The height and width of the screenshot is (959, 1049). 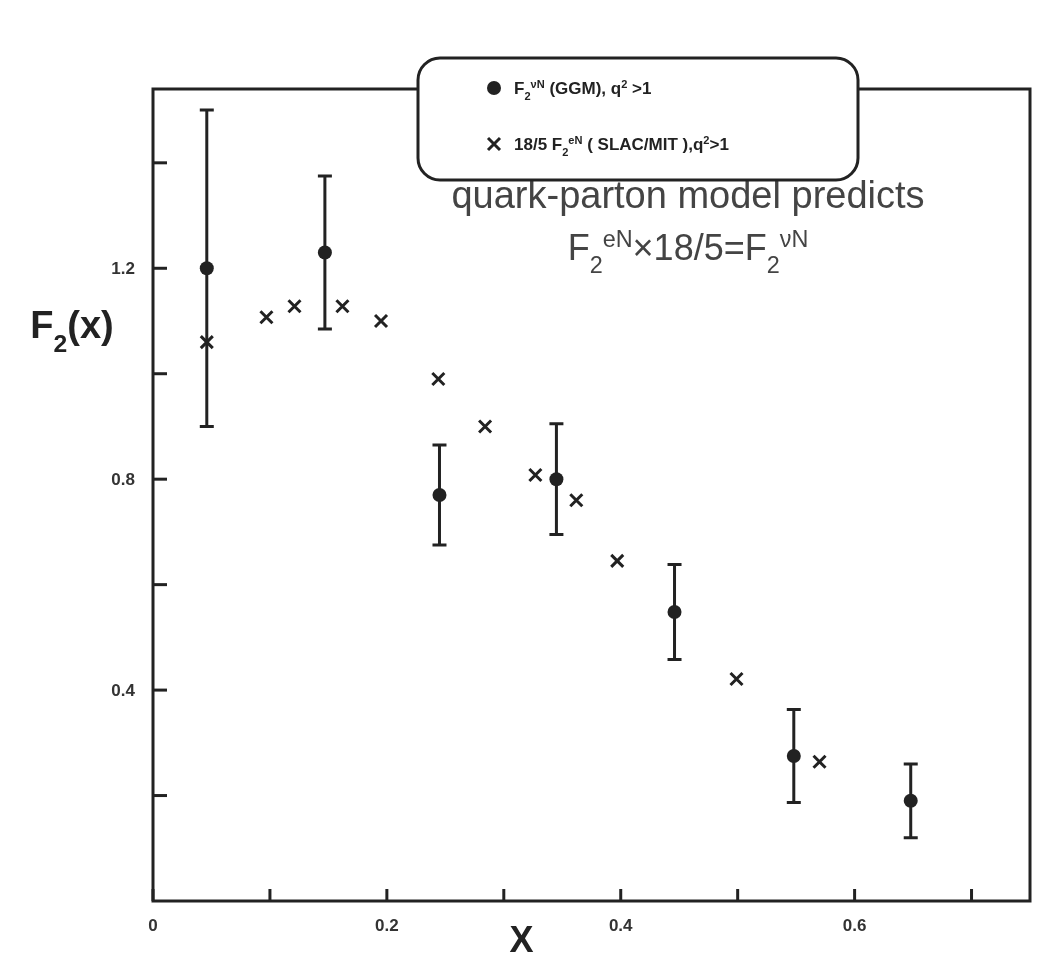 I want to click on legend-label: 18/5 F$_{2}$$^{eN}$ ( SLAC/MIT ),q$^{2}$>1, so click(x=621, y=145).